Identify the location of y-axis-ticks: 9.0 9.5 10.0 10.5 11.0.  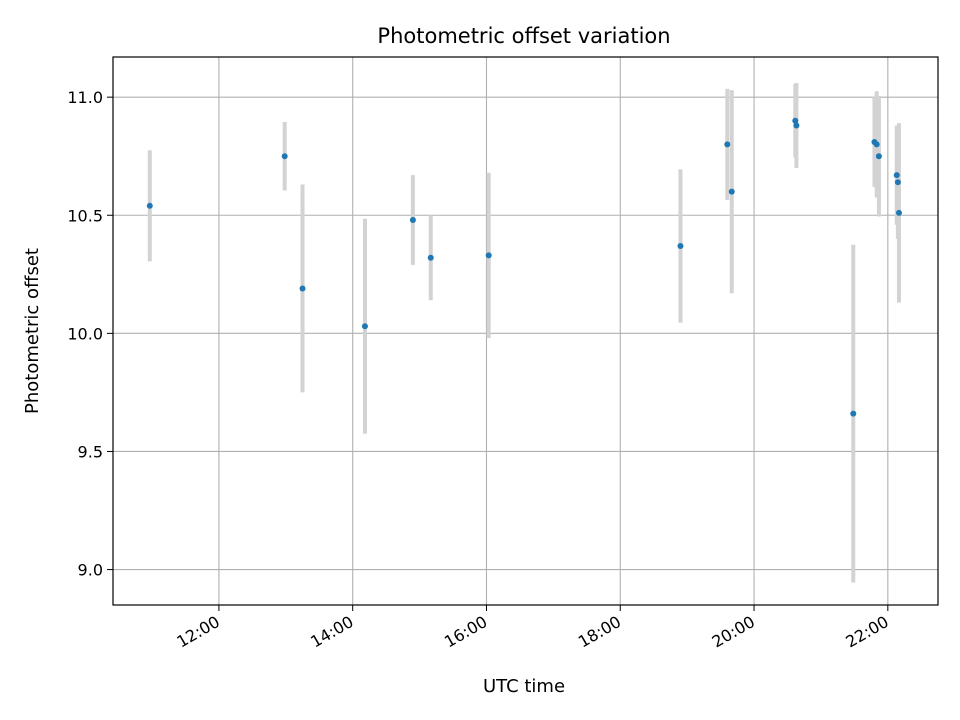
(90, 334).